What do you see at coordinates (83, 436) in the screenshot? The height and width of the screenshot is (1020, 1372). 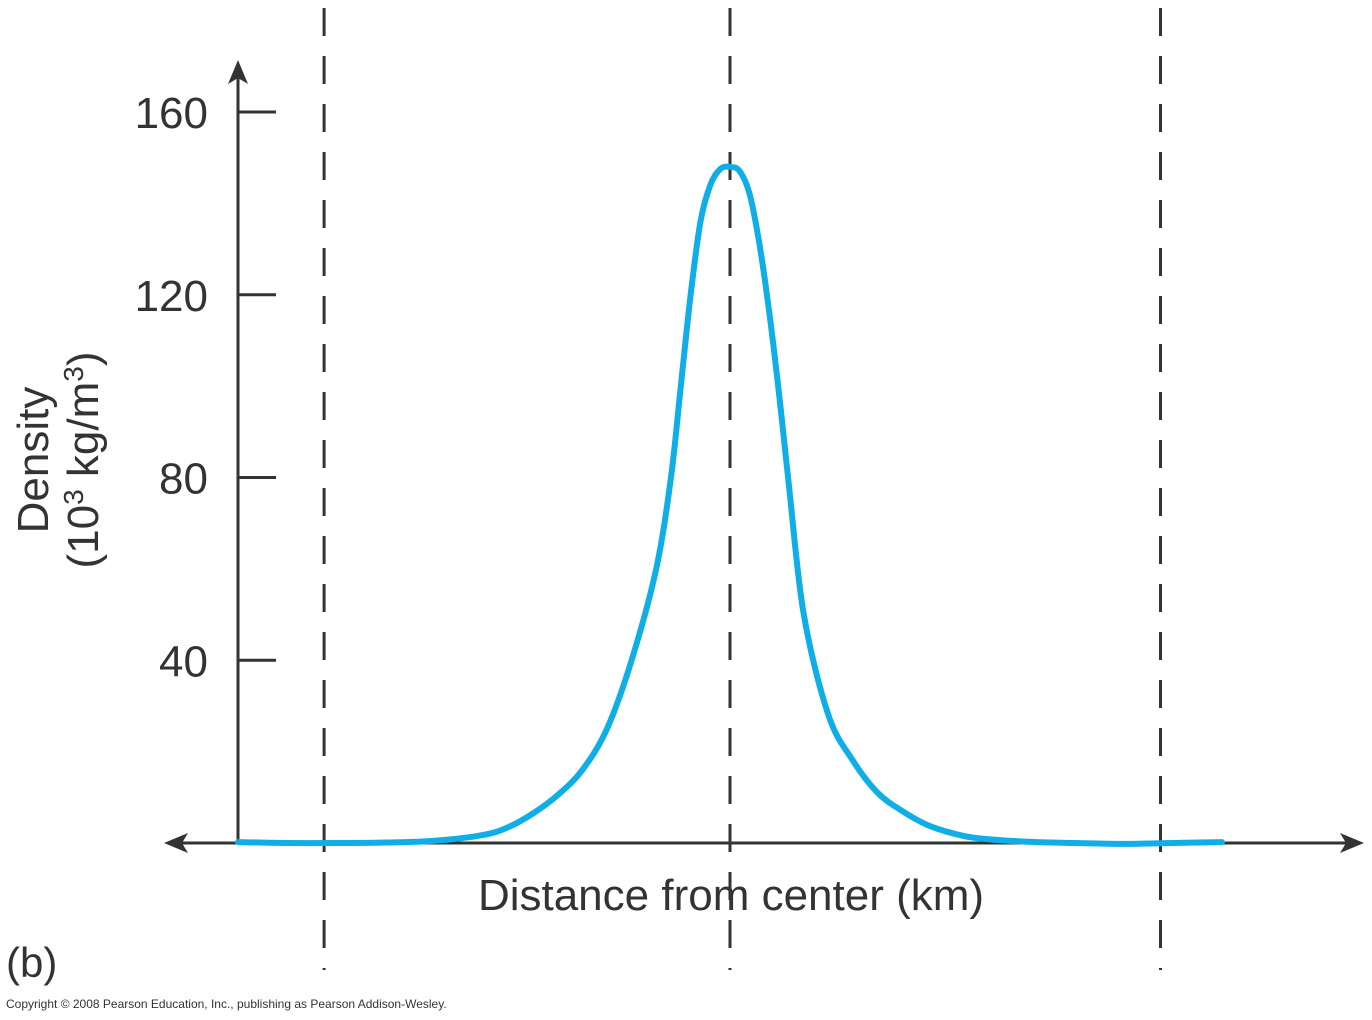 I see `y-axis-unit-mid: kg/m` at bounding box center [83, 436].